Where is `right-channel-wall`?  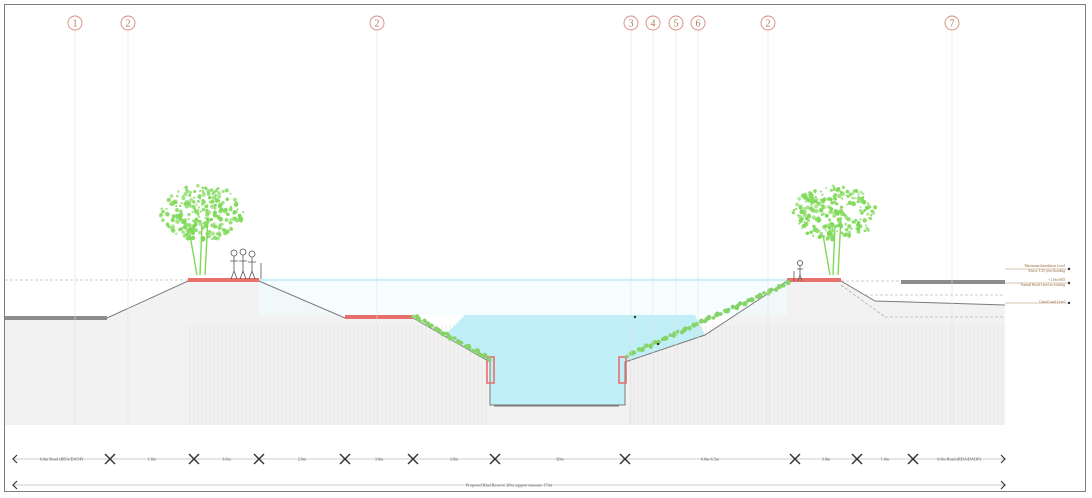
right-channel-wall is located at coordinates (622, 370).